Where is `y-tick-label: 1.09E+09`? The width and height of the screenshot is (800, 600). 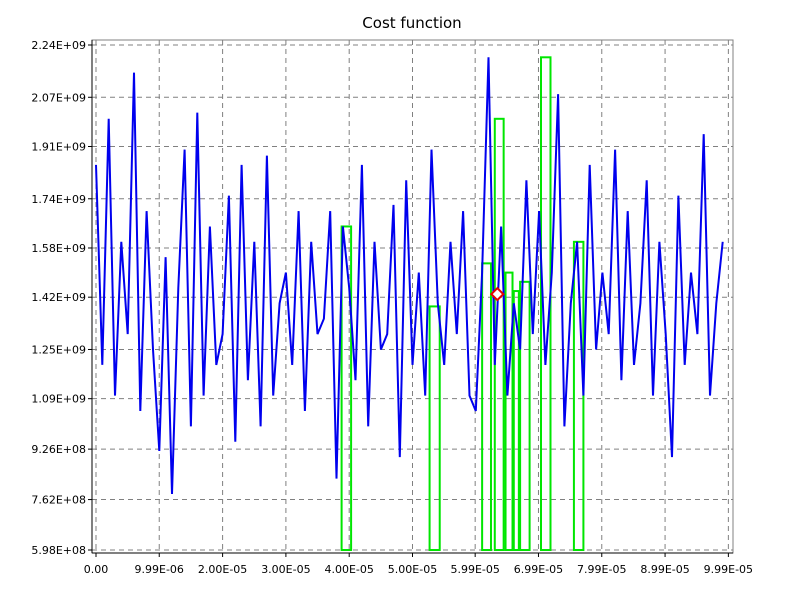
y-tick-label: 1.09E+09 is located at coordinates (58, 399).